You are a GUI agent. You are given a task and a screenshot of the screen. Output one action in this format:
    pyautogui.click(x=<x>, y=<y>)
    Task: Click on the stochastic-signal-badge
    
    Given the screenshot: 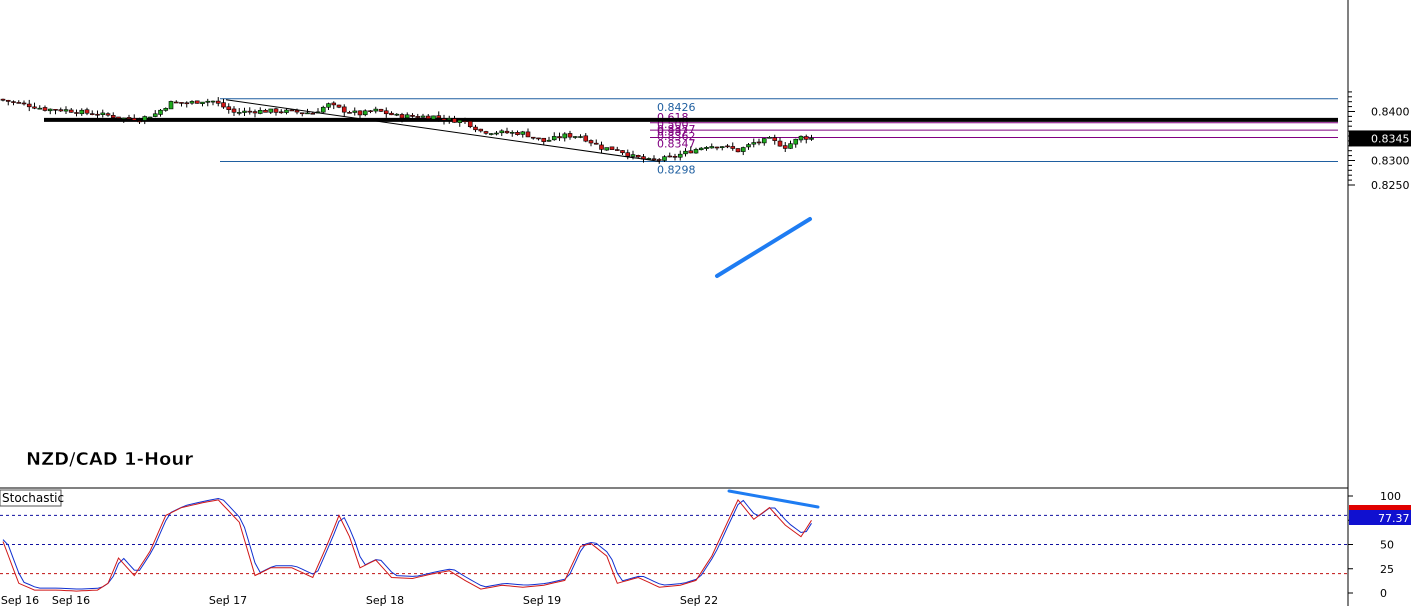 What is the action you would take?
    pyautogui.click(x=1380, y=507)
    